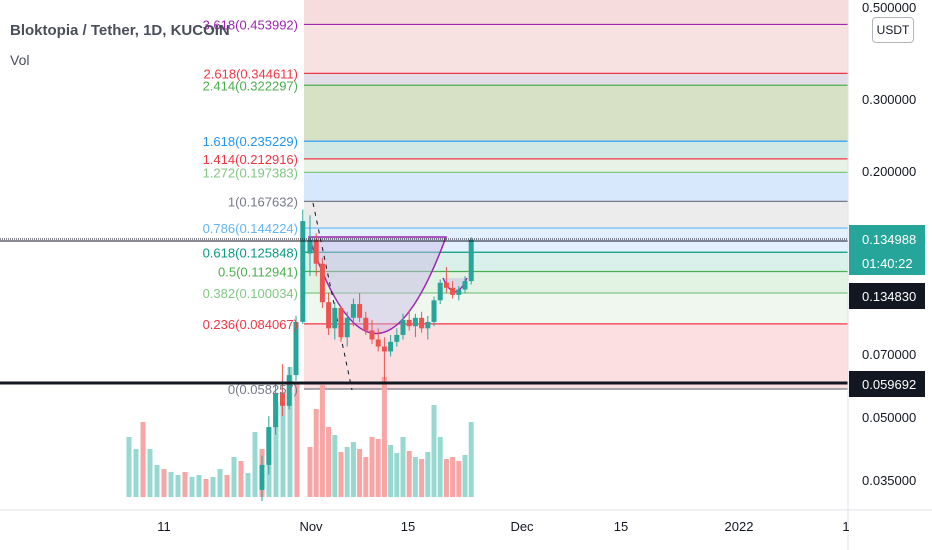 The image size is (932, 550). Describe the element at coordinates (250, 252) in the screenshot. I see `fib-level-label: 0.618(0.125848)` at that location.